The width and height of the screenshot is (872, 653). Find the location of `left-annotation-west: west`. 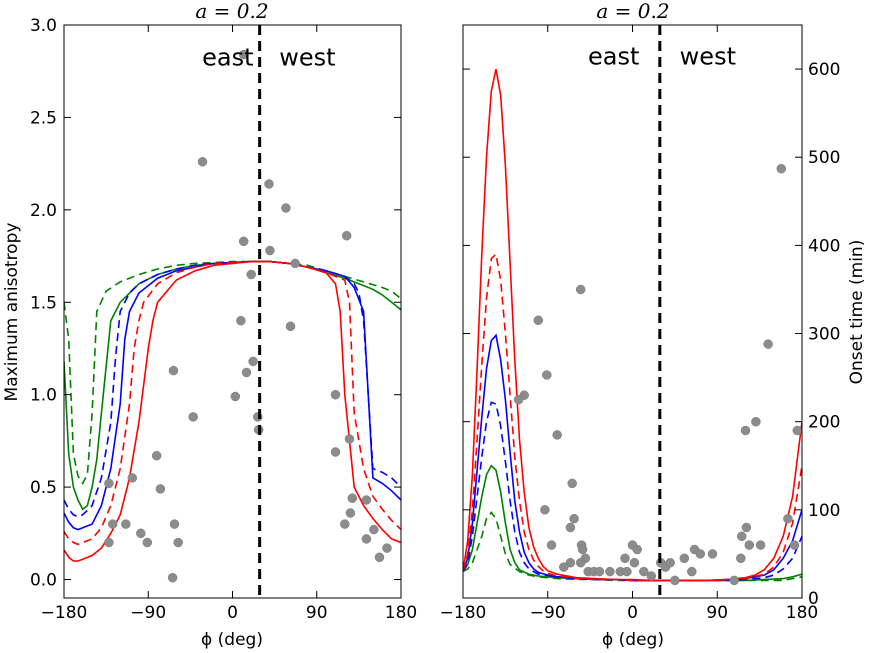

left-annotation-west: west is located at coordinates (307, 58).